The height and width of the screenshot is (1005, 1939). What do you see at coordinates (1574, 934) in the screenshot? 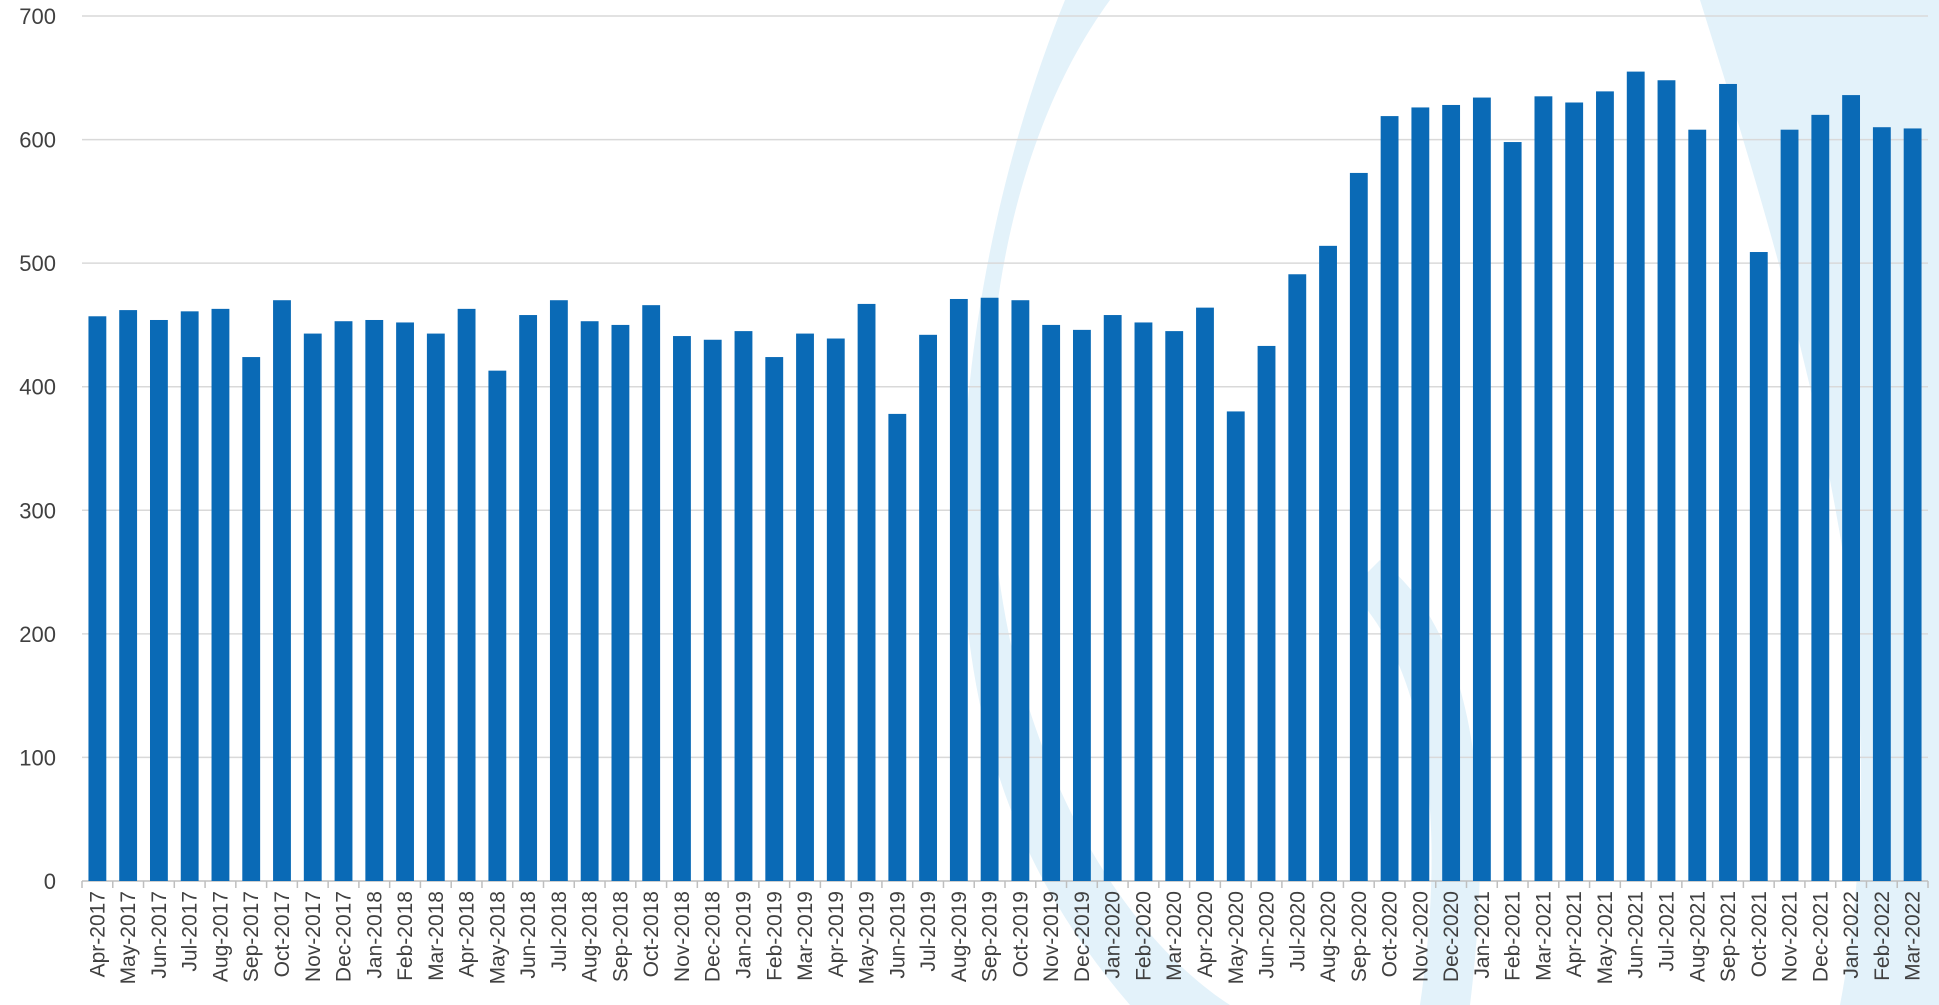
I see `x-tick-label: Apr-2021` at bounding box center [1574, 934].